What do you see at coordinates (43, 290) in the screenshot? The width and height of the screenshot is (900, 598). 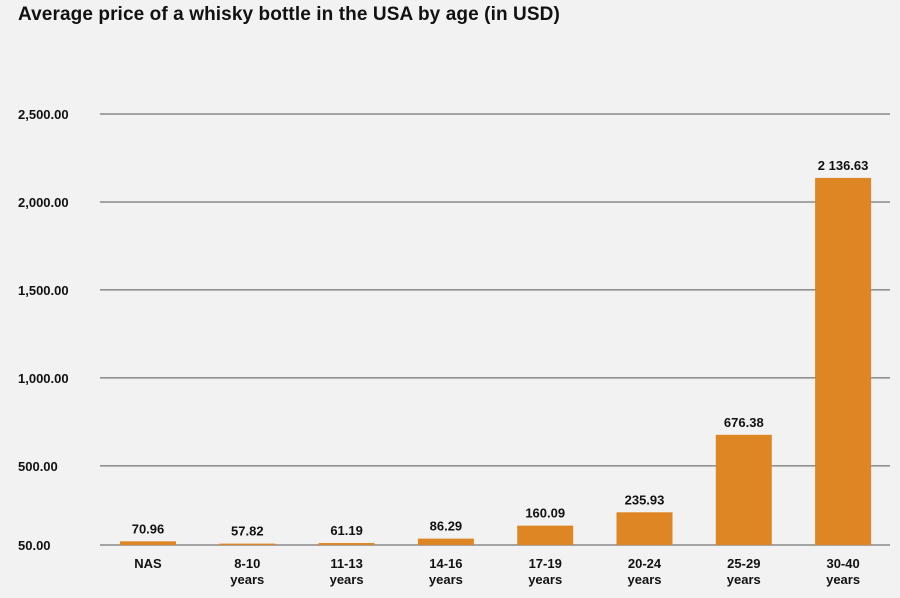 I see `y-tick-label: 1,500.00` at bounding box center [43, 290].